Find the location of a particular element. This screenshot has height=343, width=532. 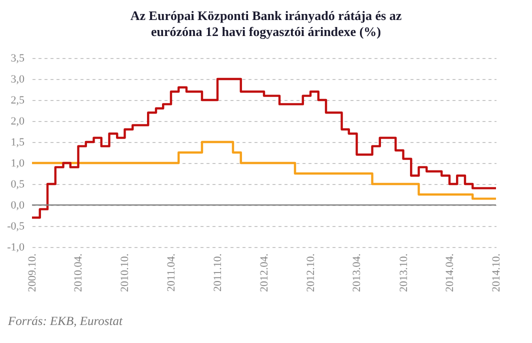

y-tick-label: 3,0 is located at coordinates (17, 80).